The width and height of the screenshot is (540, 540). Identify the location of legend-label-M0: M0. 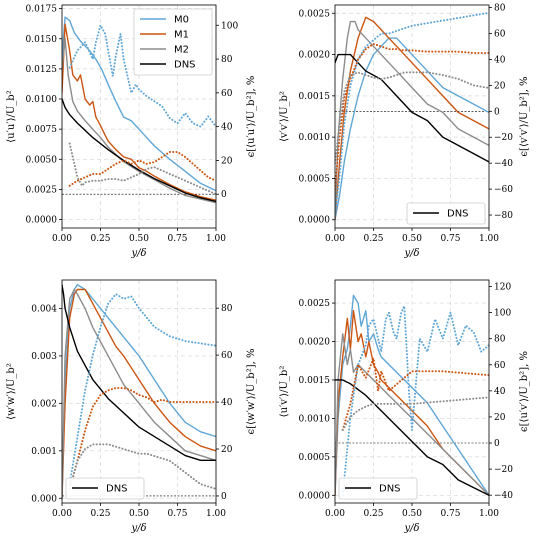
(181, 20).